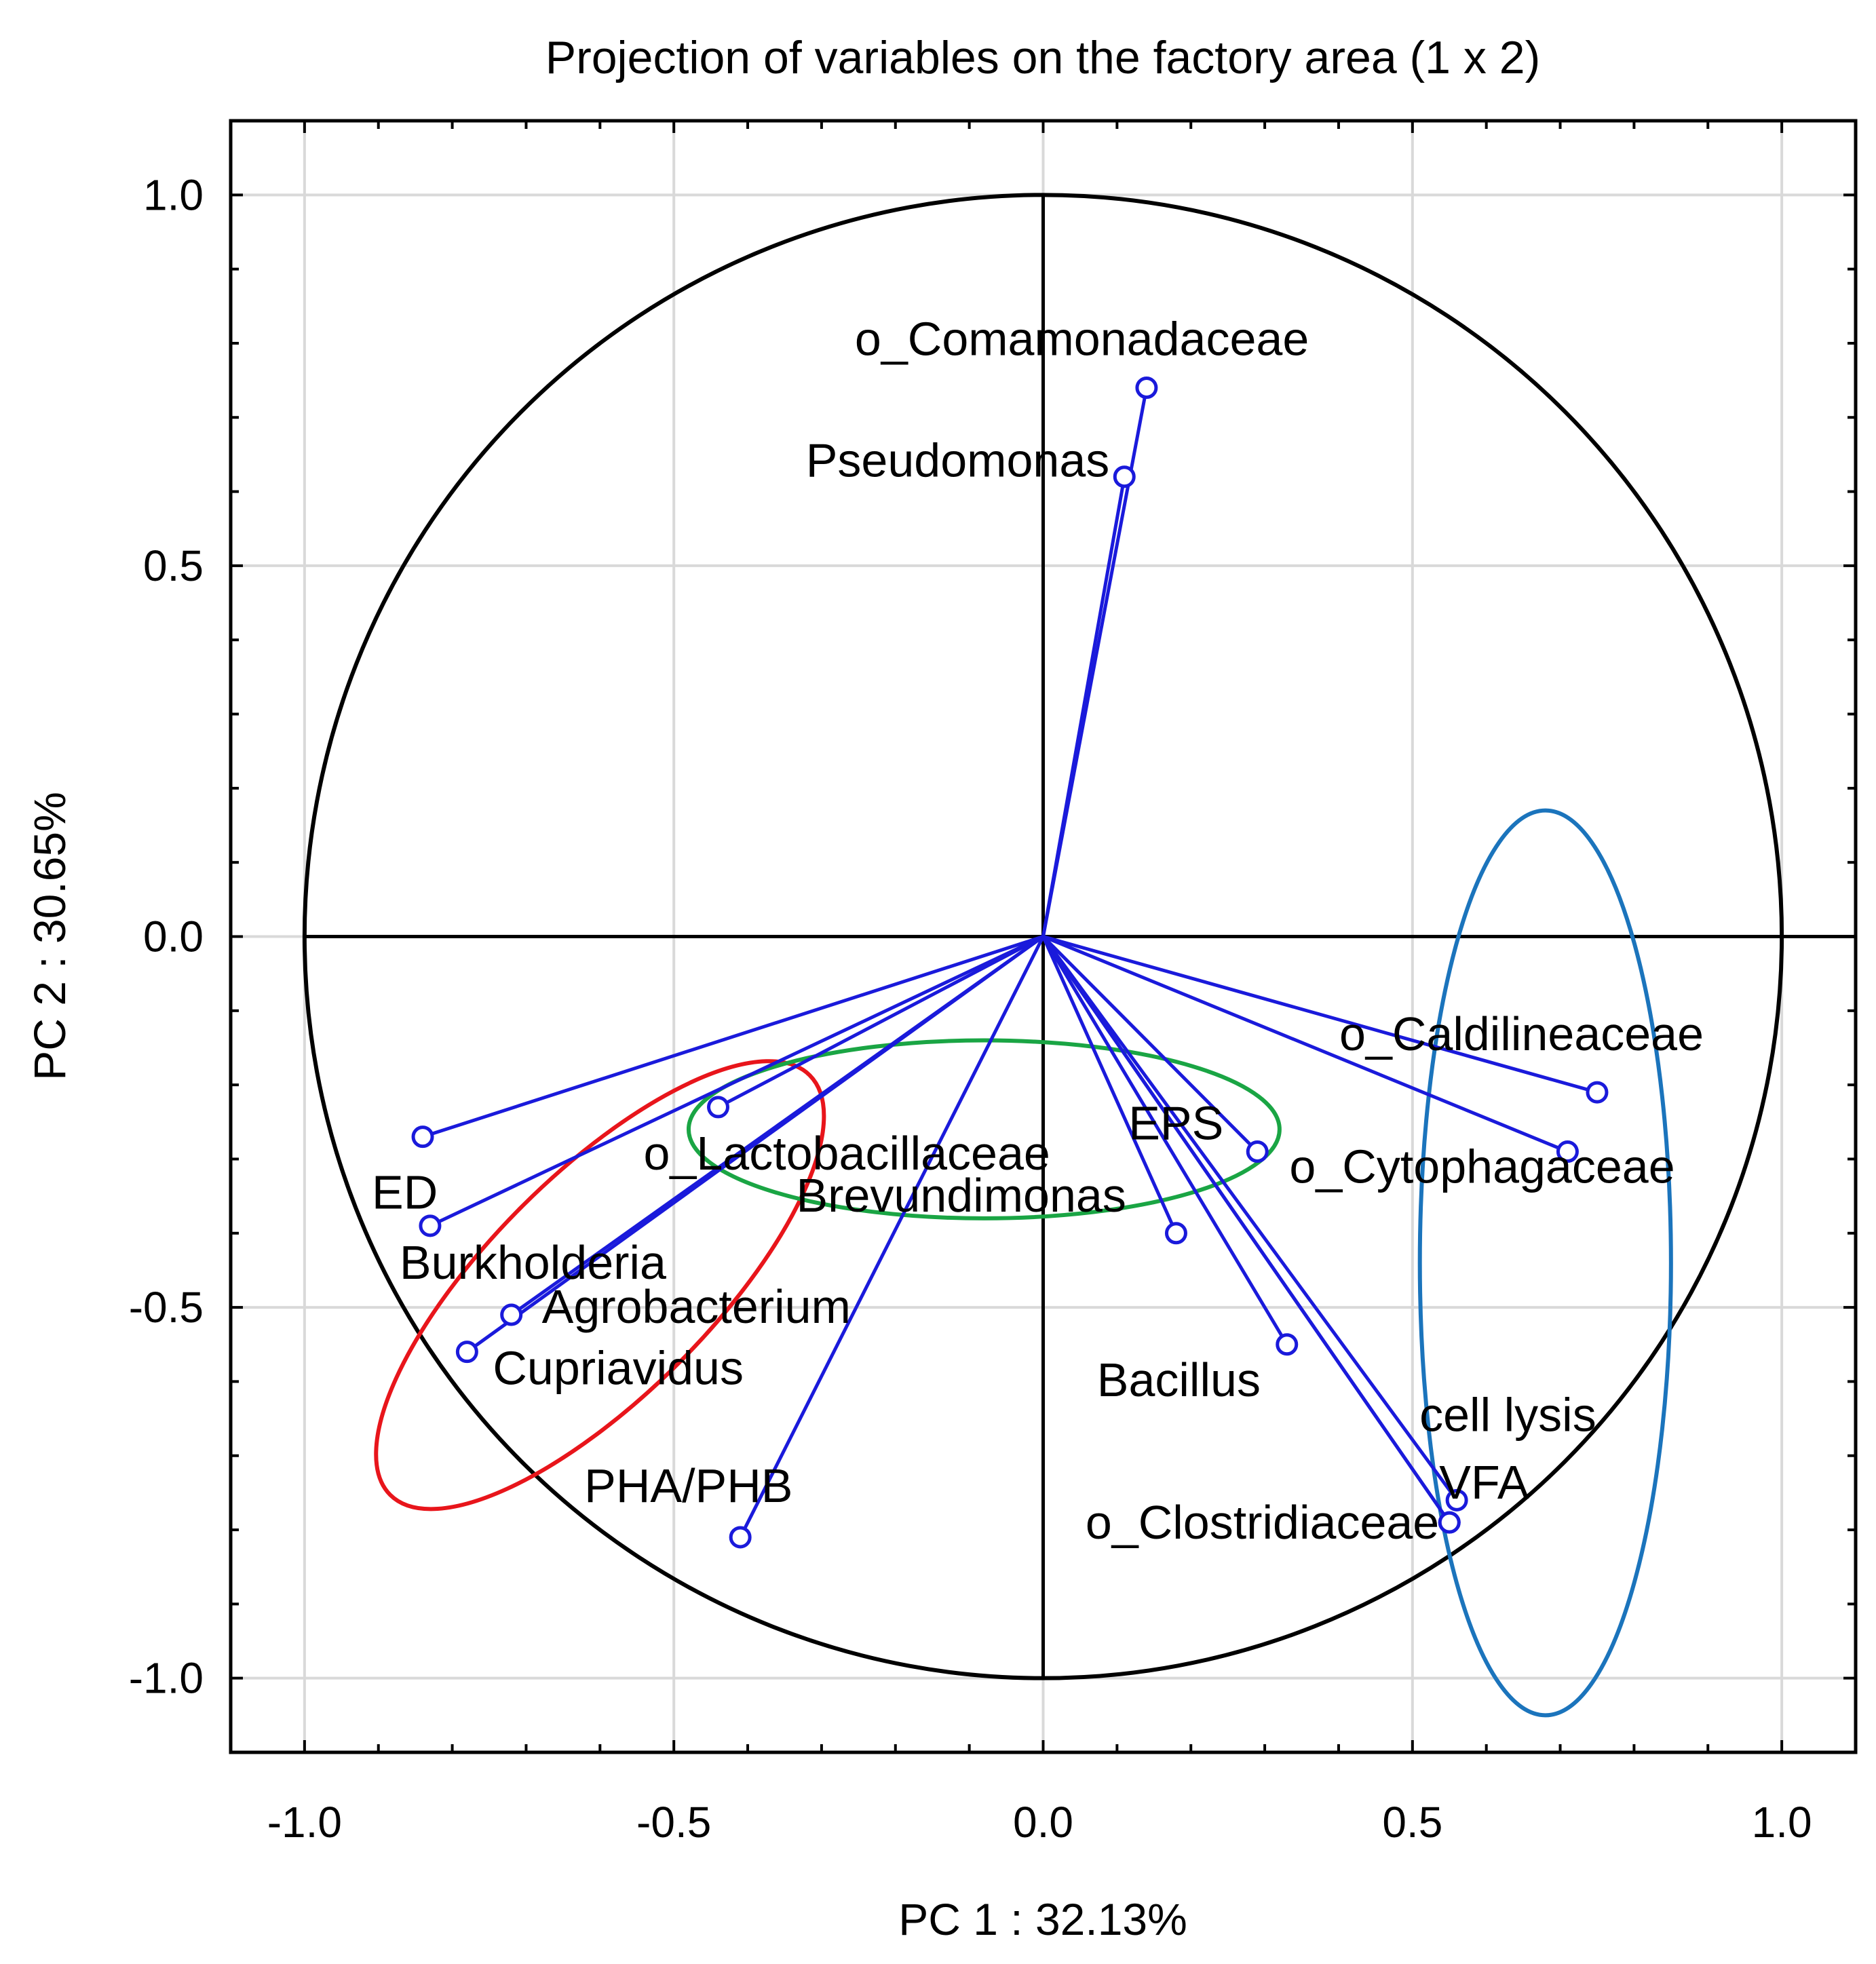 The width and height of the screenshot is (1876, 1964). Describe the element at coordinates (1124, 476) in the screenshot. I see `point-pseudomonas` at that location.